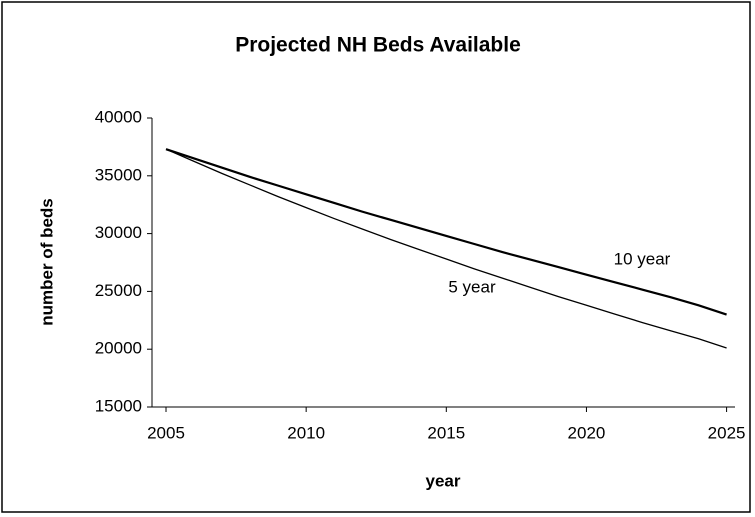 The height and width of the screenshot is (517, 755). Describe the element at coordinates (472, 286) in the screenshot. I see `series-annotation: 5 year` at that location.